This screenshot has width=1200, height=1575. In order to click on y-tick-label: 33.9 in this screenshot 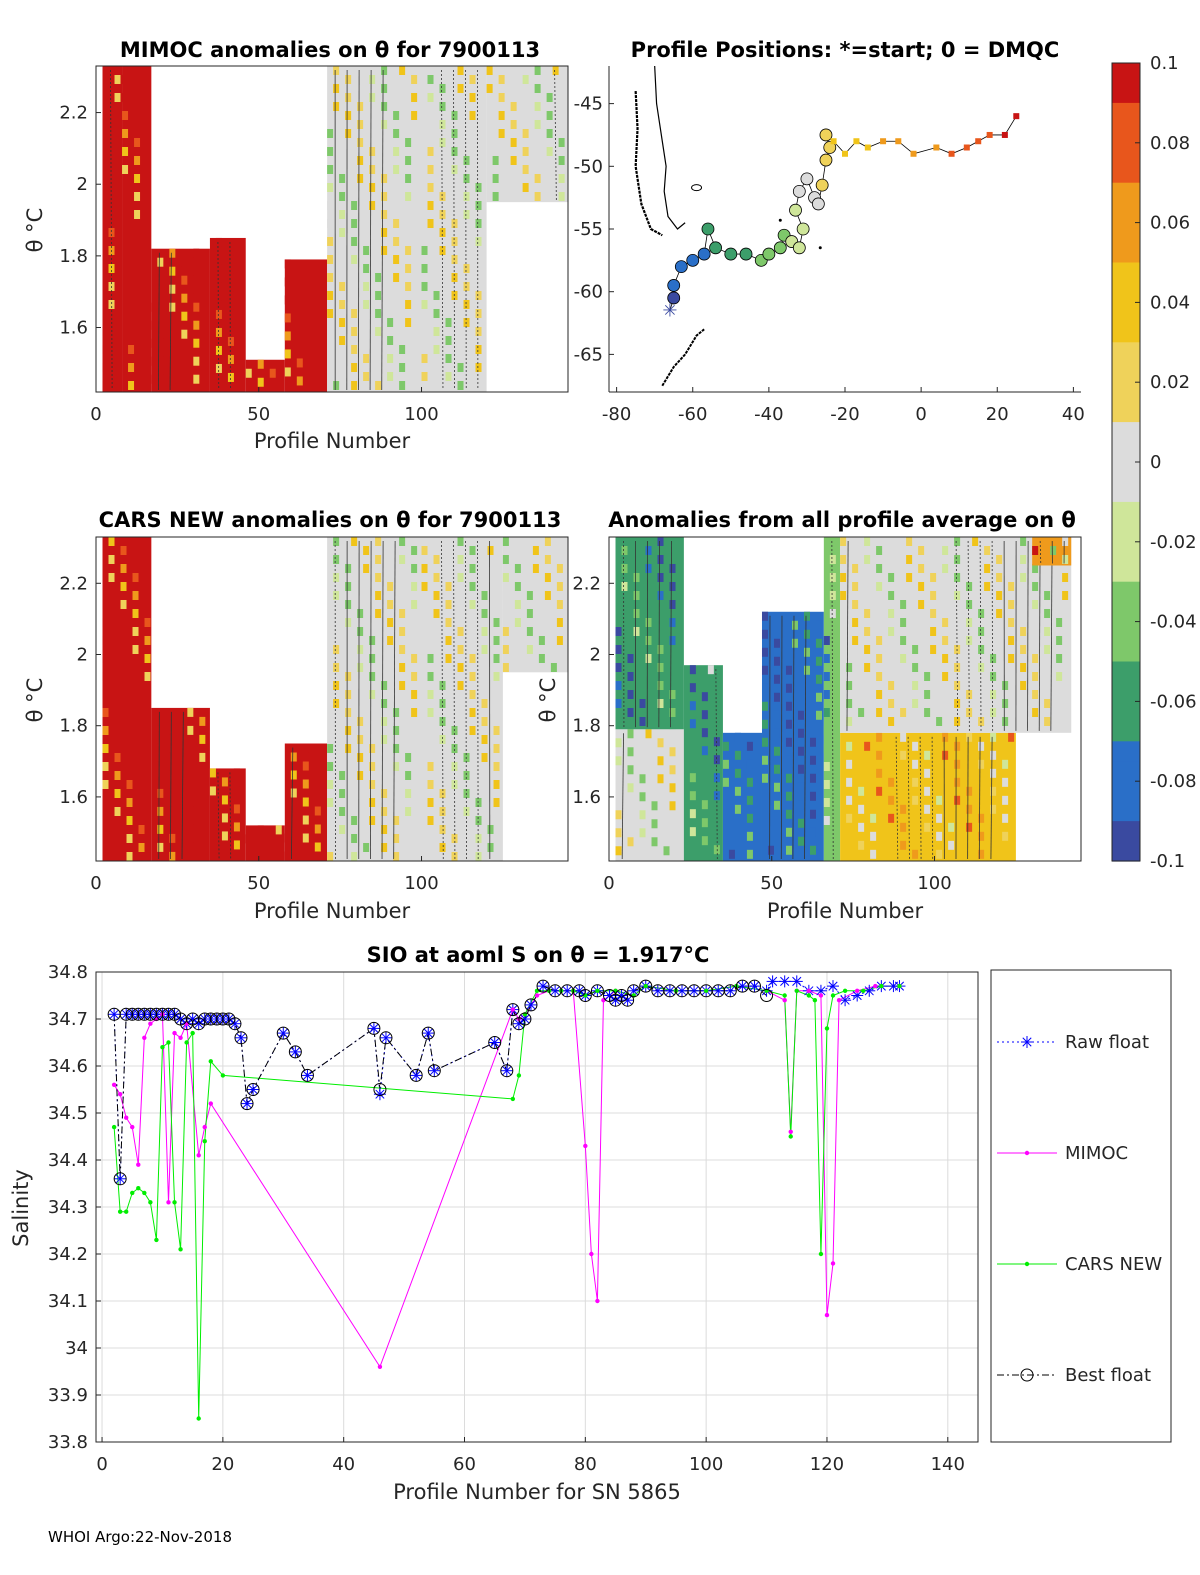, I will do `click(68, 1395)`.